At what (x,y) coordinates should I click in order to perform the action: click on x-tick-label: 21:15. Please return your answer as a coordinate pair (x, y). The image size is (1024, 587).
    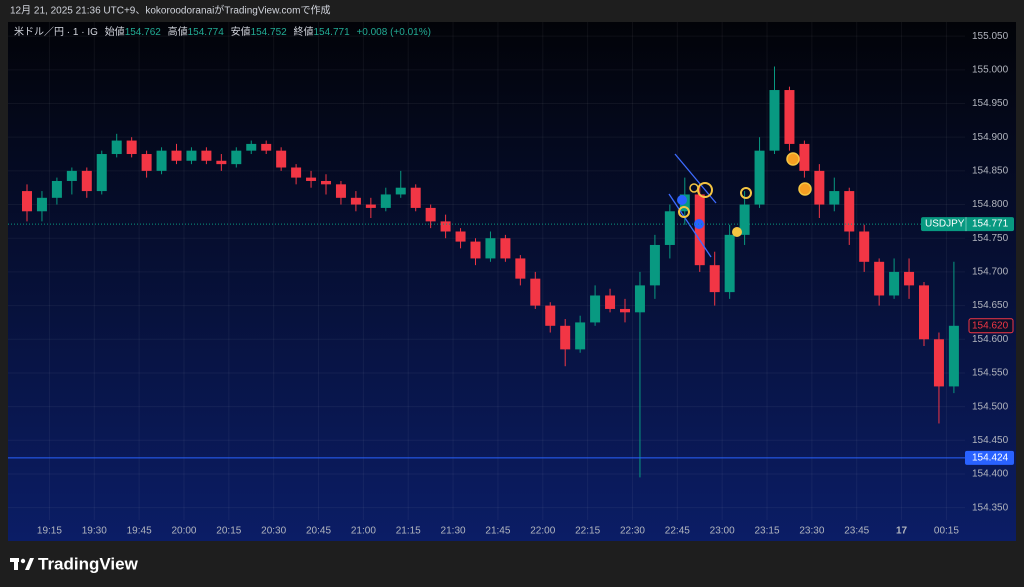
    Looking at the image, I should click on (408, 531).